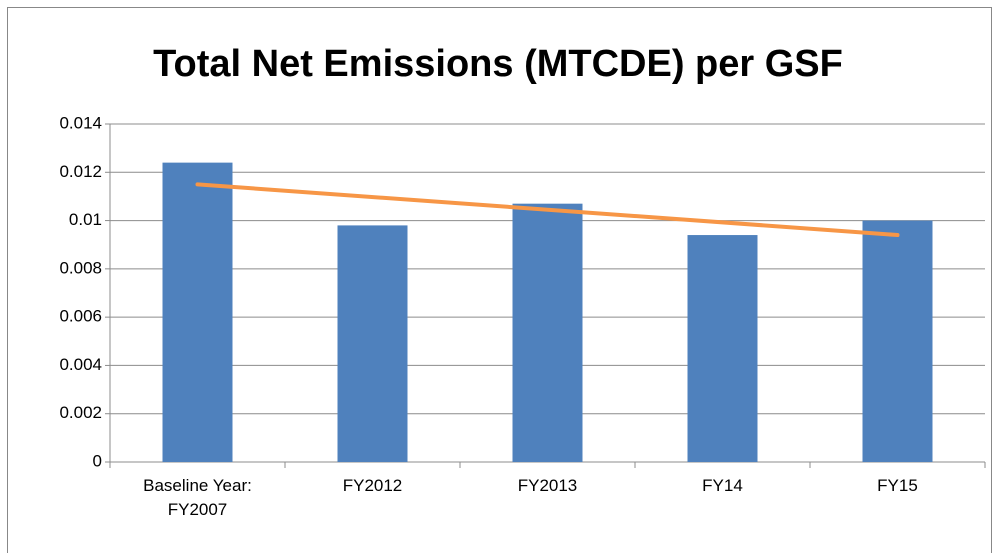 The width and height of the screenshot is (998, 553). I want to click on x-tick-label: FY15, so click(897, 485).